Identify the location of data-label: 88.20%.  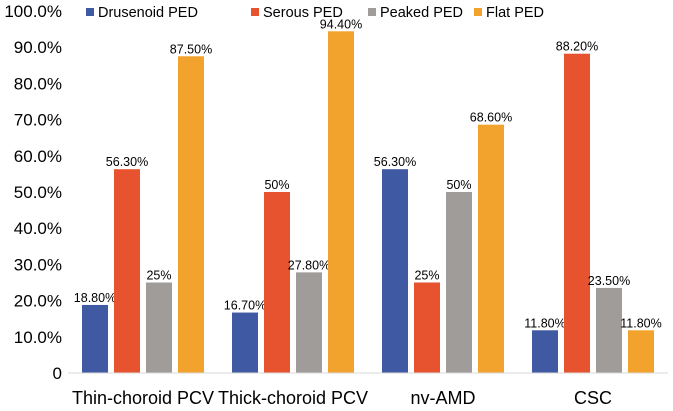
(577, 47).